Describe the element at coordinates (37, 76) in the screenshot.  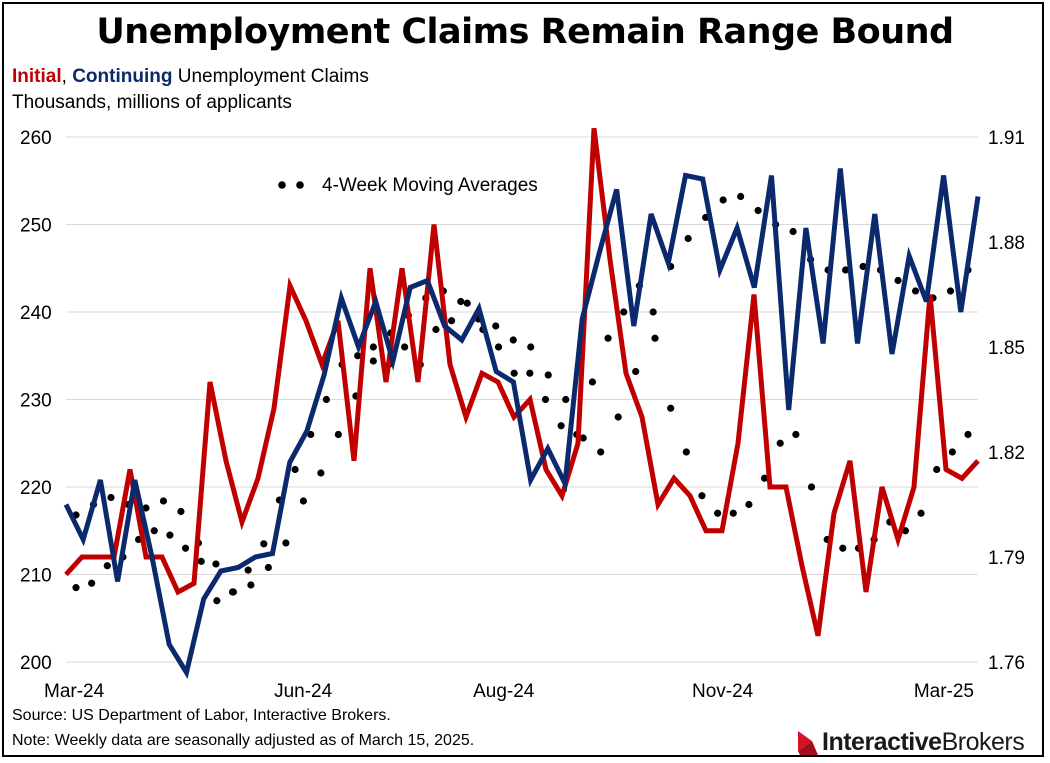
I see `series-label-initial: Initial` at that location.